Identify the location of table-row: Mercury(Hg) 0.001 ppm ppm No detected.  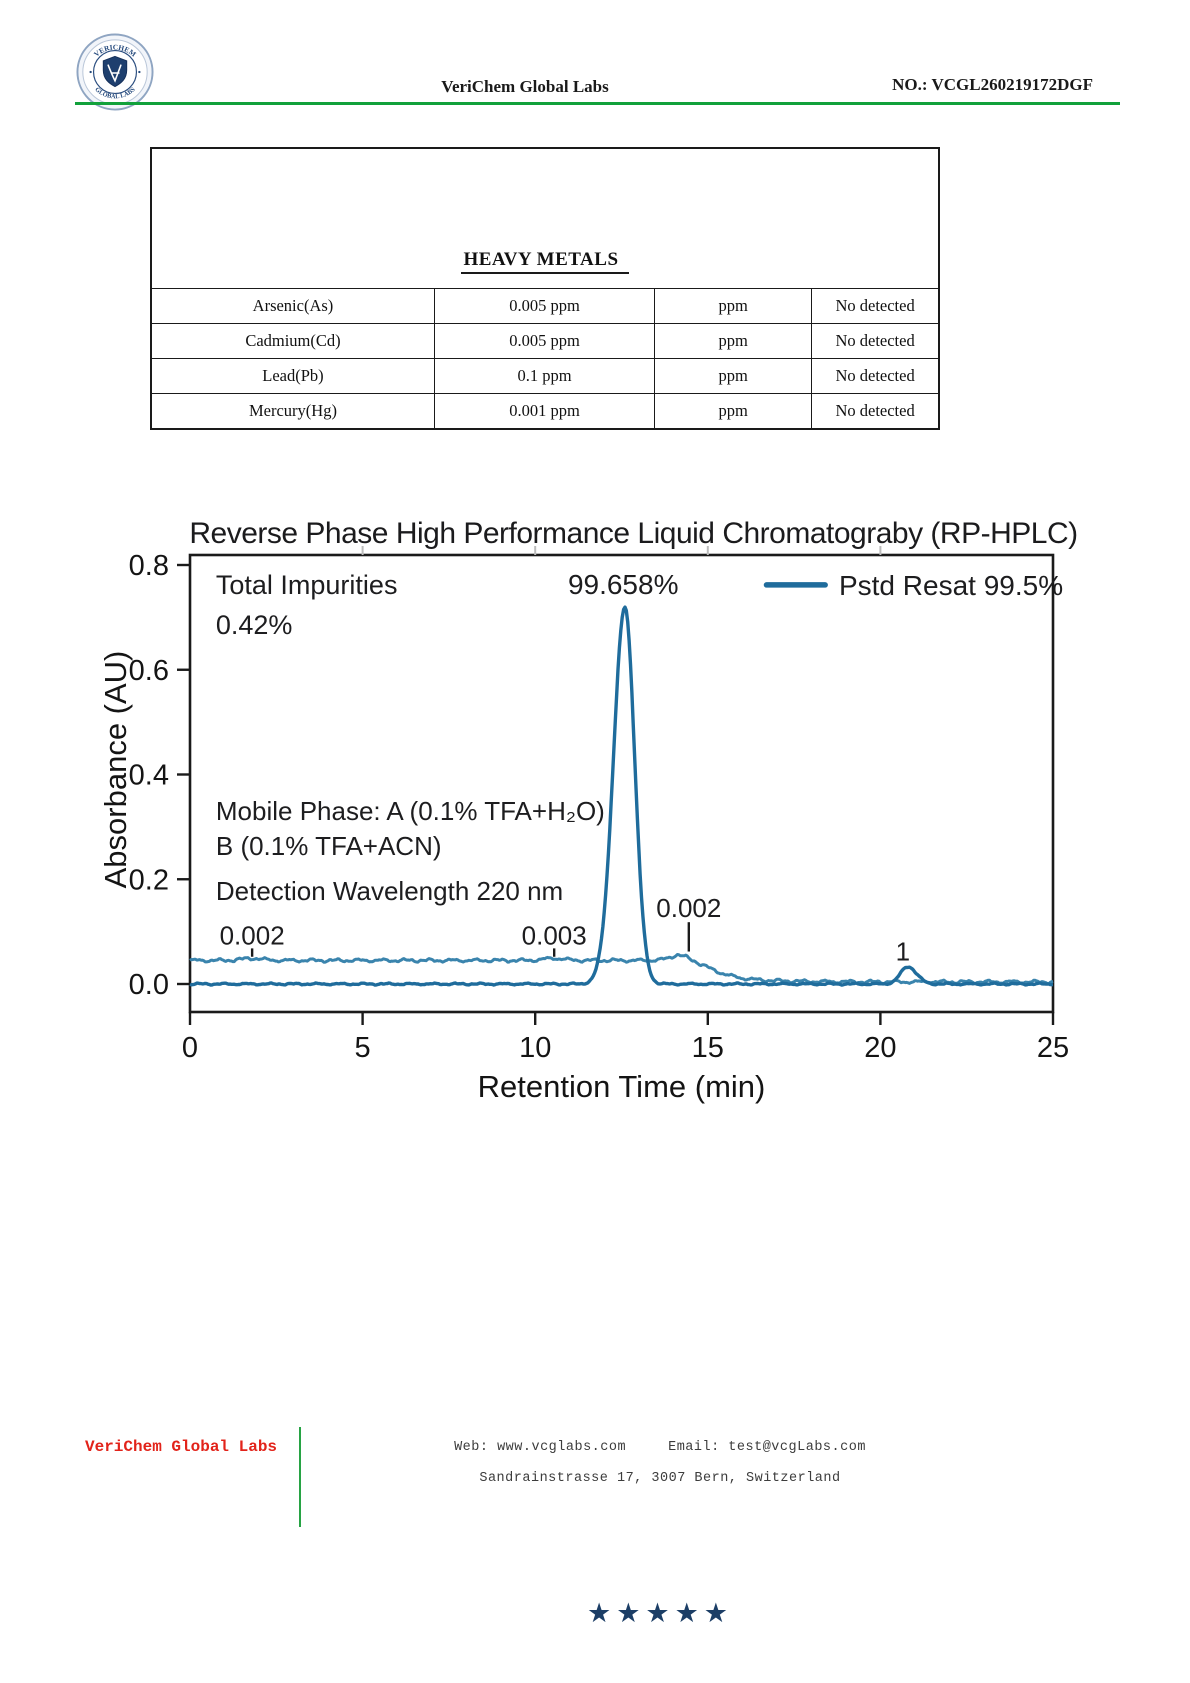
(545, 410).